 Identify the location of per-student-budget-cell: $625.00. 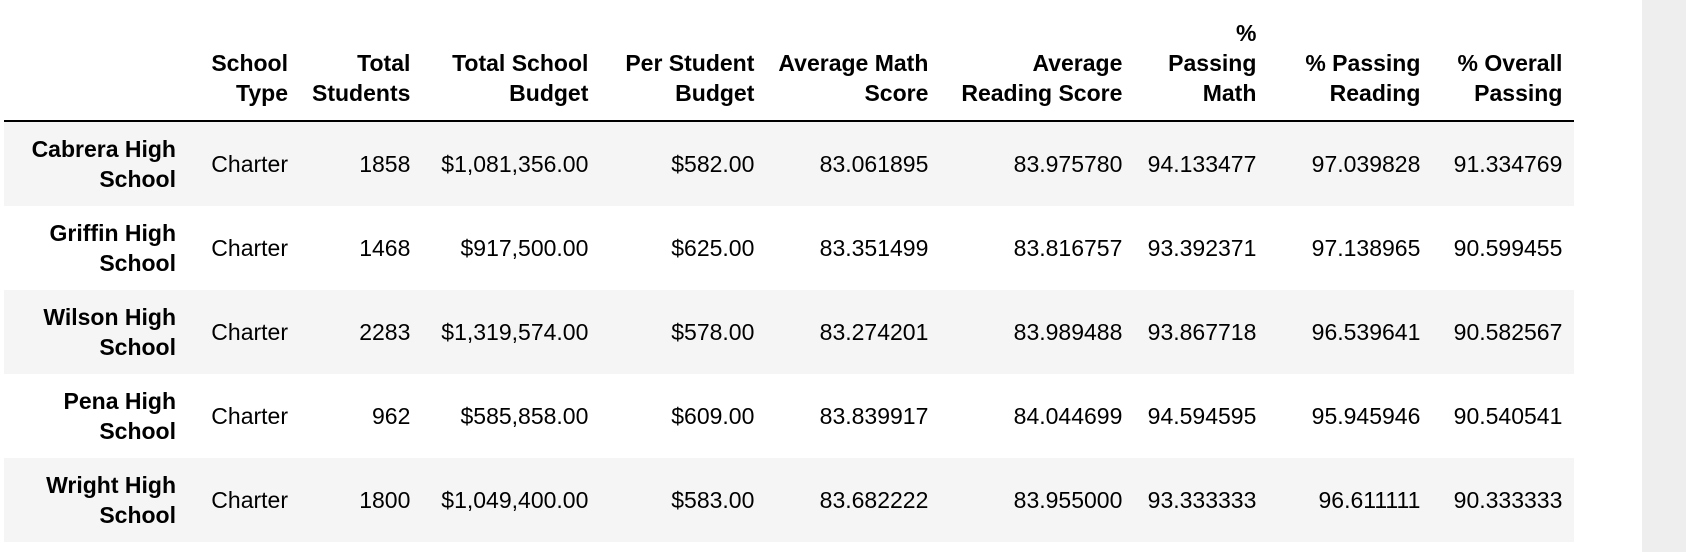
(713, 248).